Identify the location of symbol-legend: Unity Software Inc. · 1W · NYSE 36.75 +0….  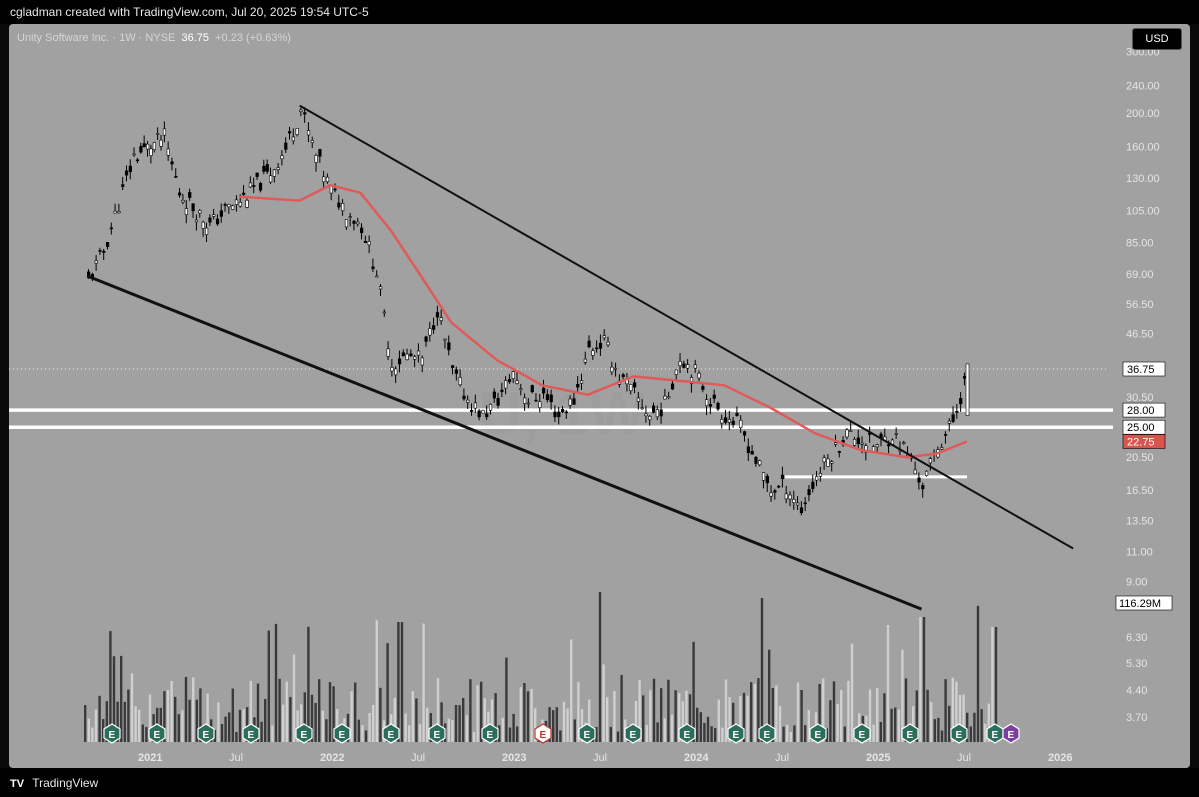
(154, 38).